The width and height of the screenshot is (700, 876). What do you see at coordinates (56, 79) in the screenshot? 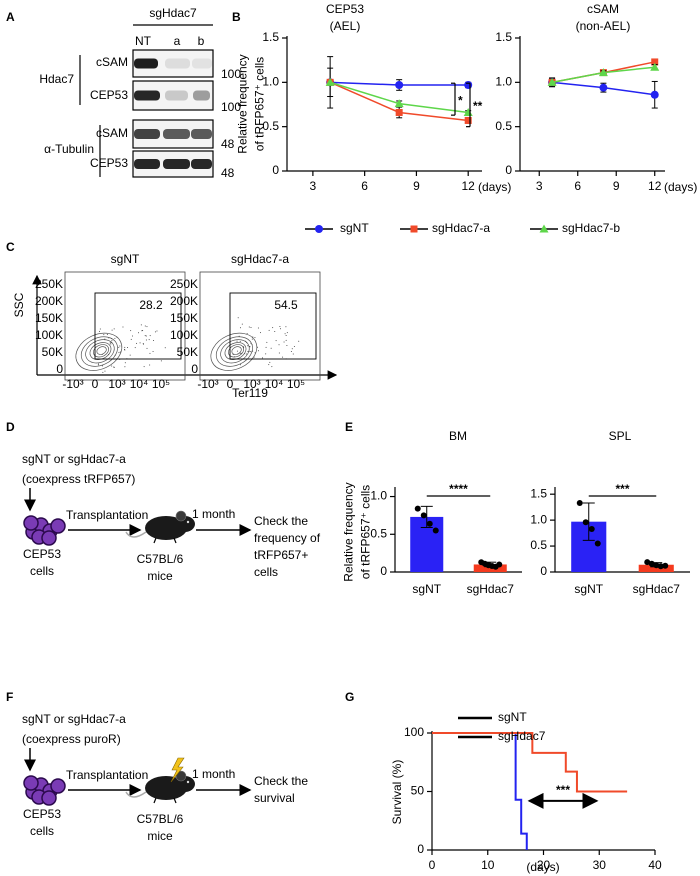
I see `protein-label: Hdac7` at bounding box center [56, 79].